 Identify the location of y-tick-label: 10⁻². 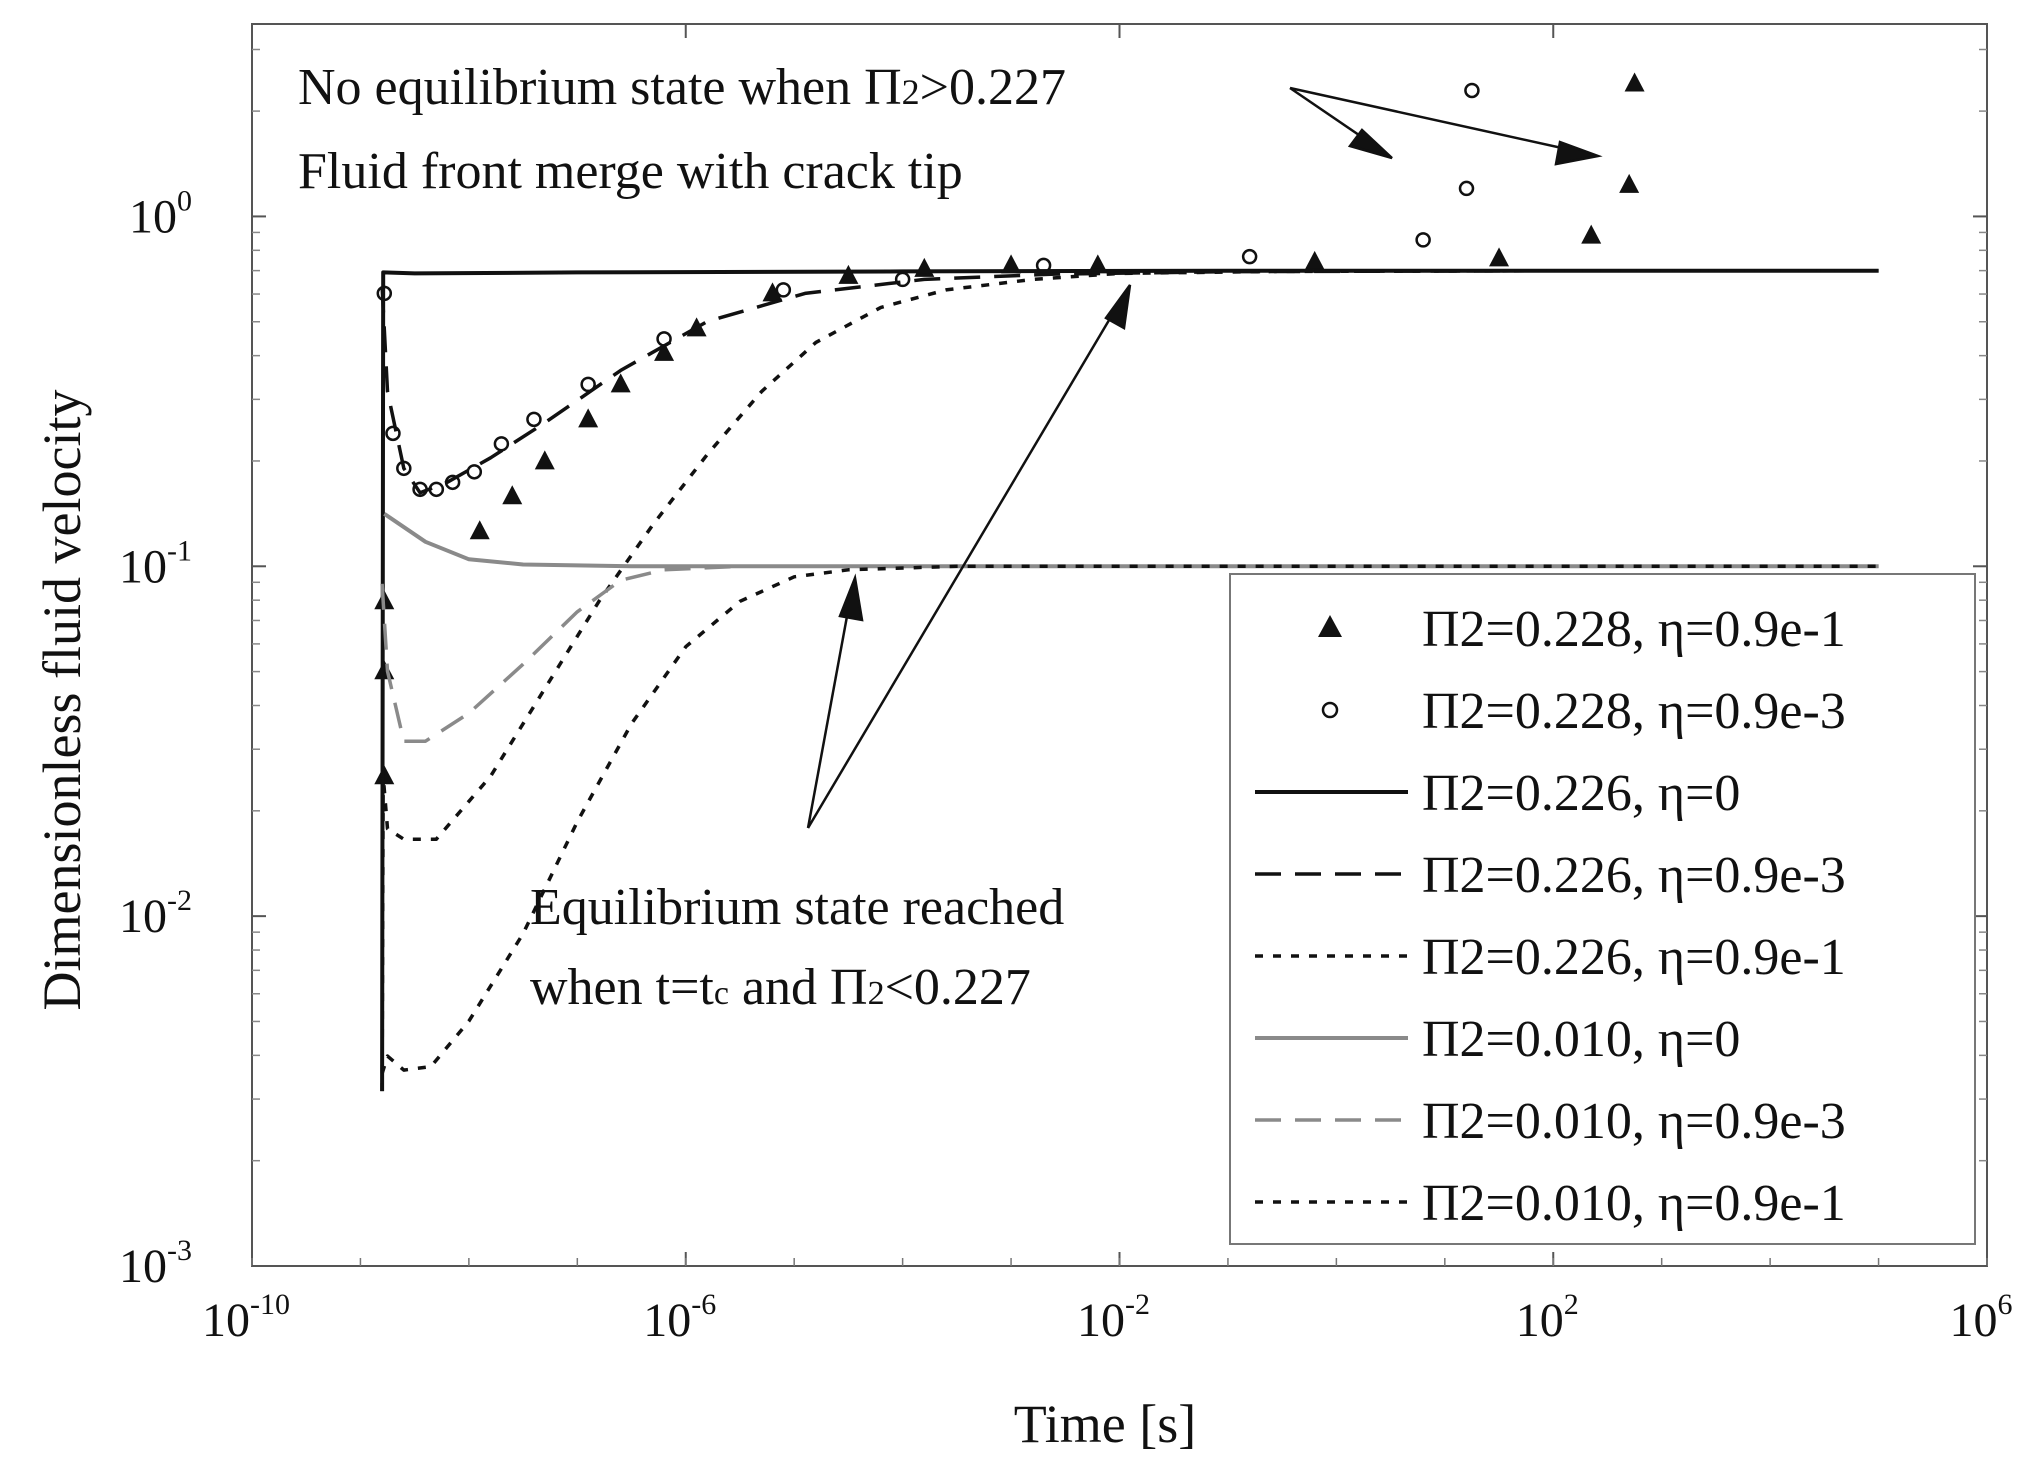
(155, 913).